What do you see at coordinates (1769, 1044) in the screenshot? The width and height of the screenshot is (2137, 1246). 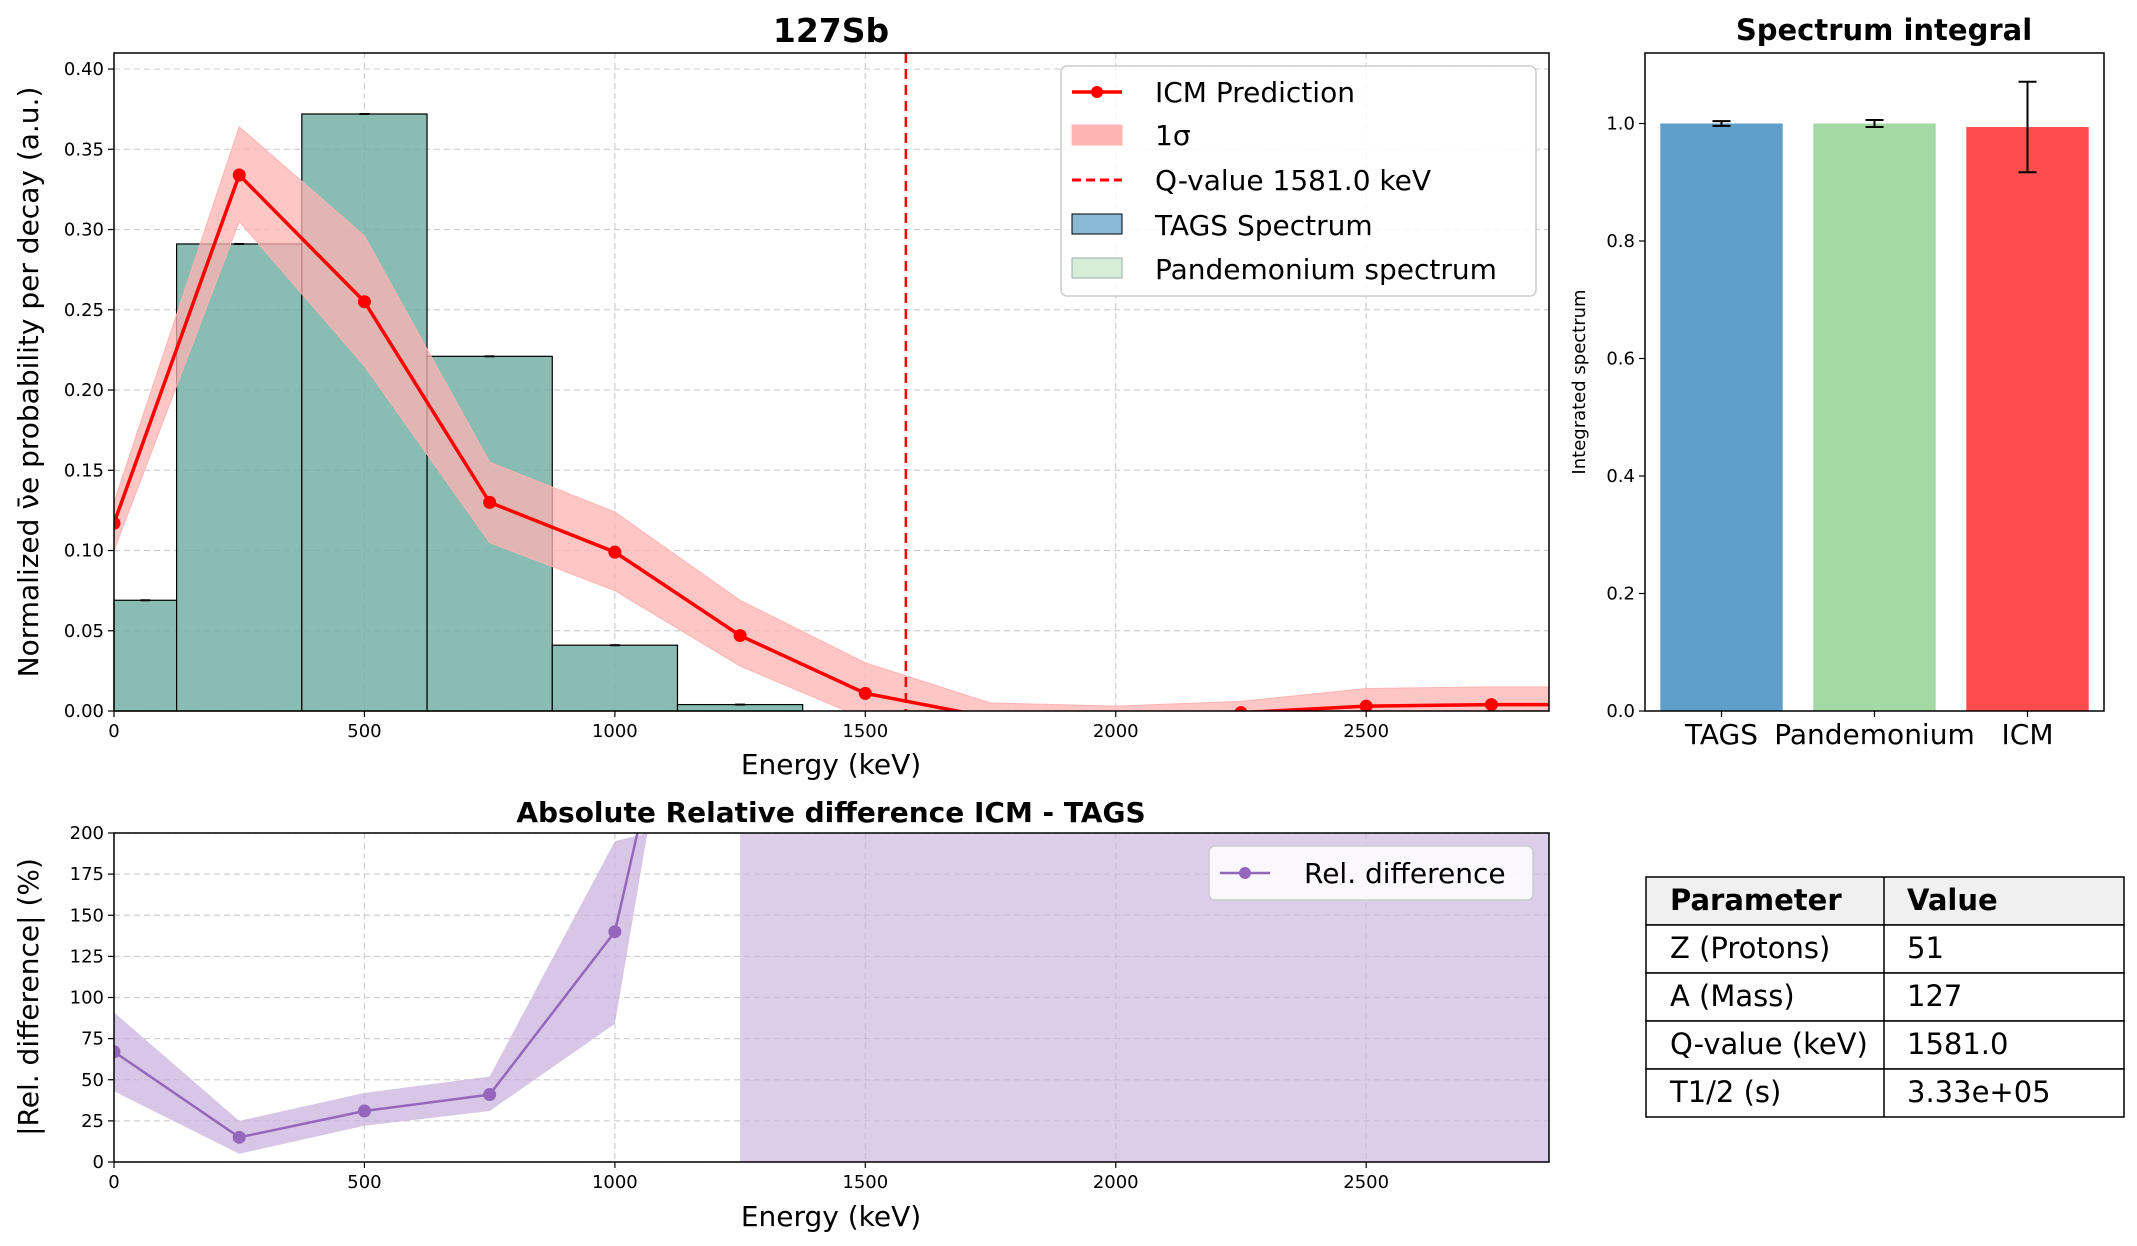 I see `table-cell-param: Q-value (keV)` at bounding box center [1769, 1044].